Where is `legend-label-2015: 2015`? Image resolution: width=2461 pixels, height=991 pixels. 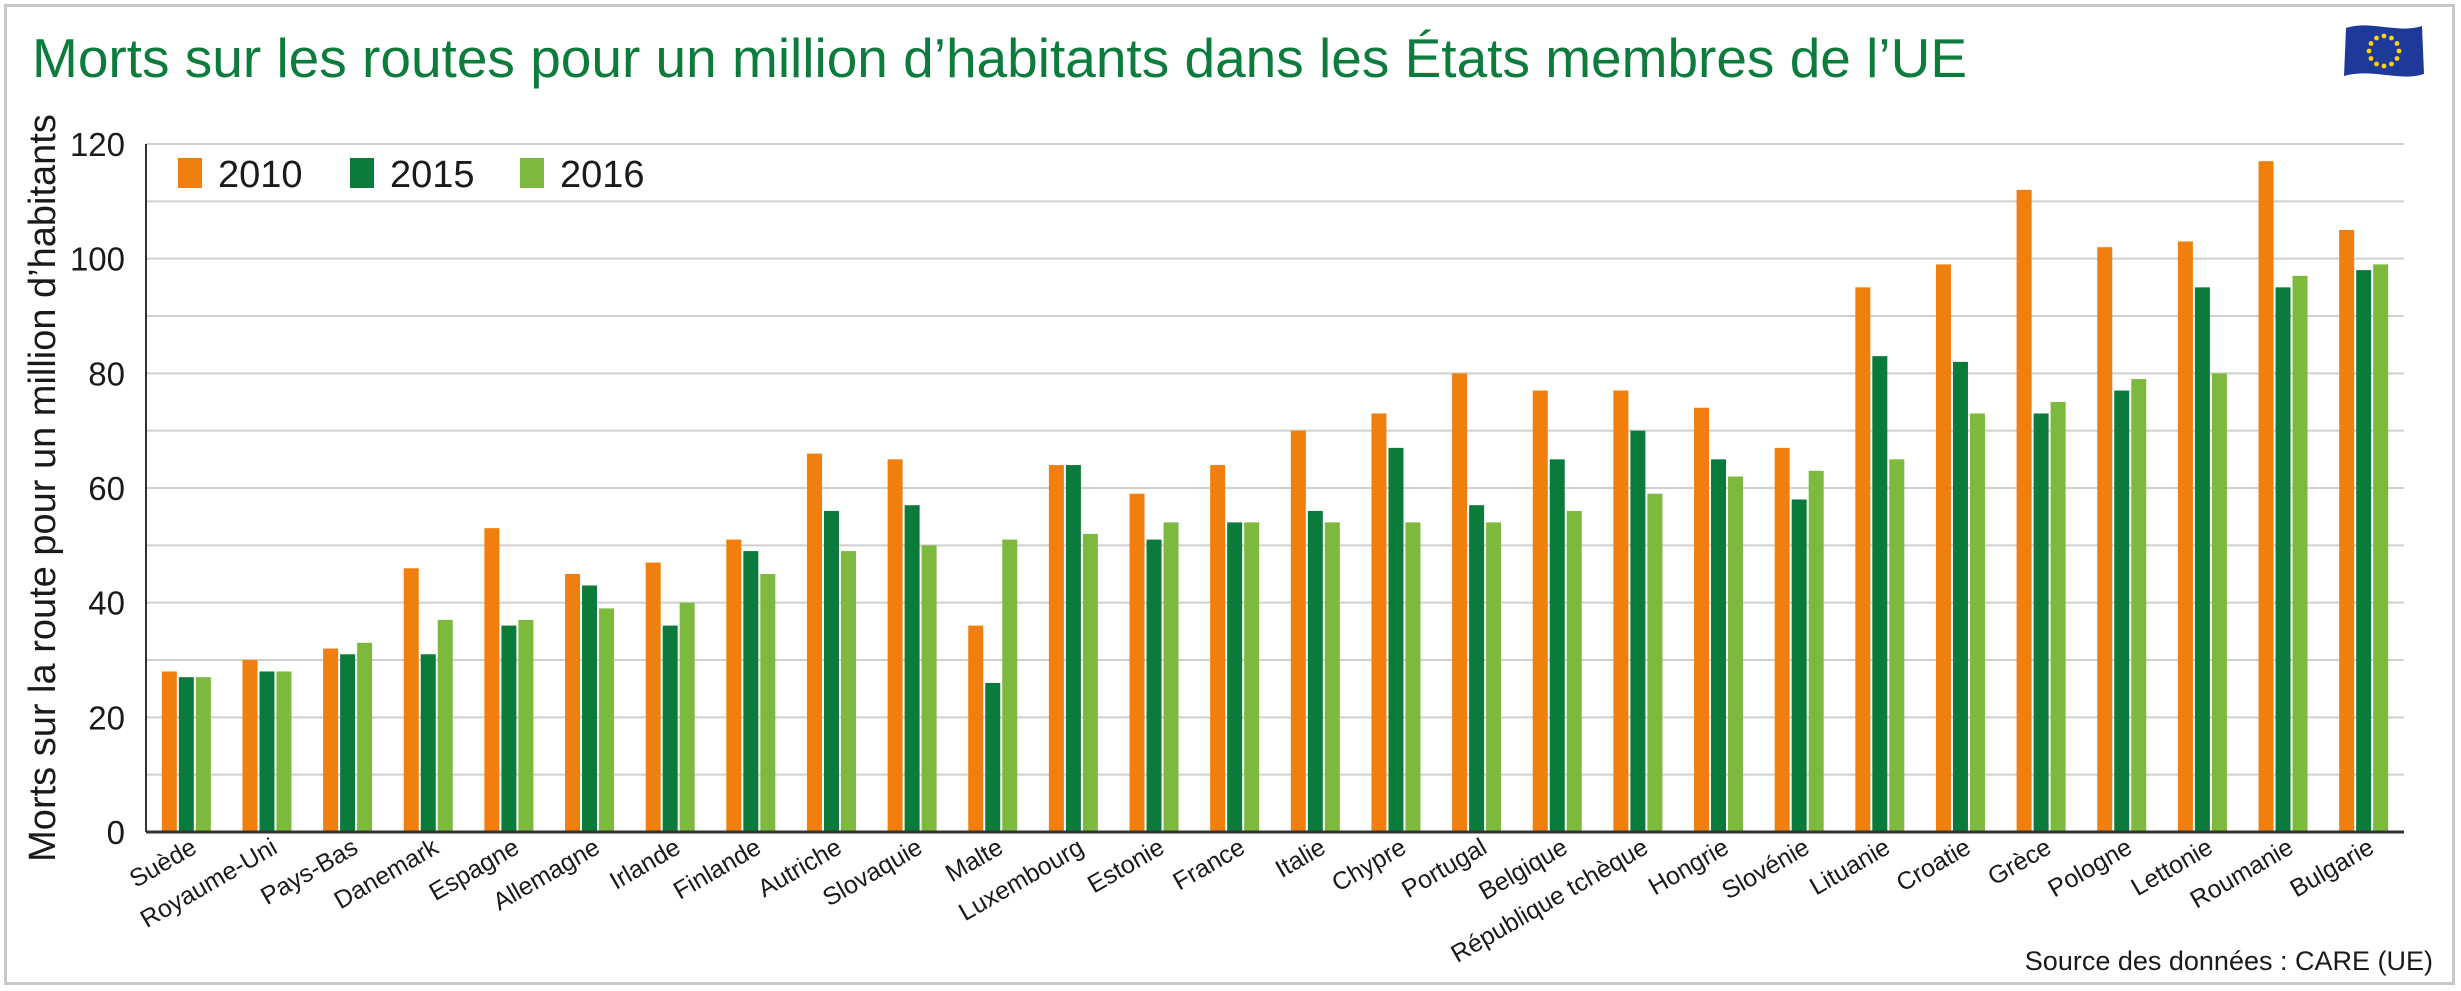
legend-label-2015: 2015 is located at coordinates (432, 175).